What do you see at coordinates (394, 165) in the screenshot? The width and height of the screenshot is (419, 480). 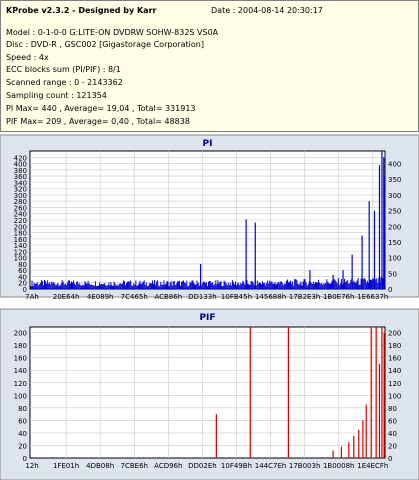 I see `pi-y-tick-right: 400` at bounding box center [394, 165].